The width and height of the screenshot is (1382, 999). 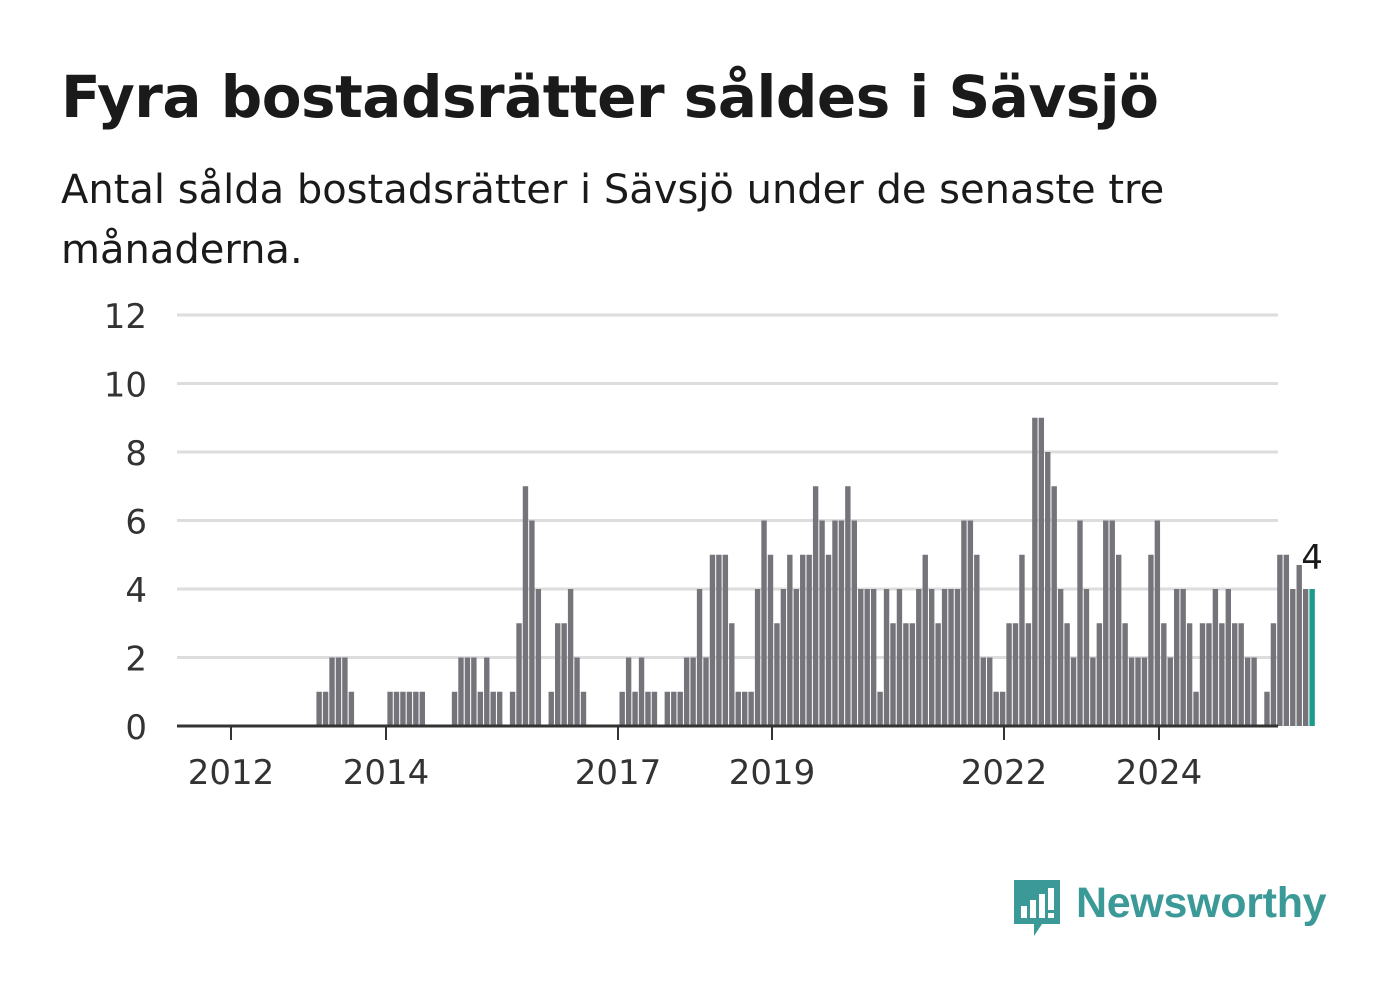 I want to click on x-tick-label: 2014, so click(x=386, y=773).